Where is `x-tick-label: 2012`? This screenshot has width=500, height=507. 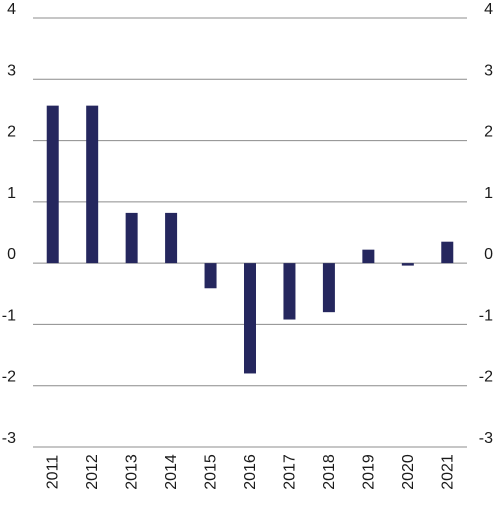 x-tick-label: 2012 is located at coordinates (92, 472).